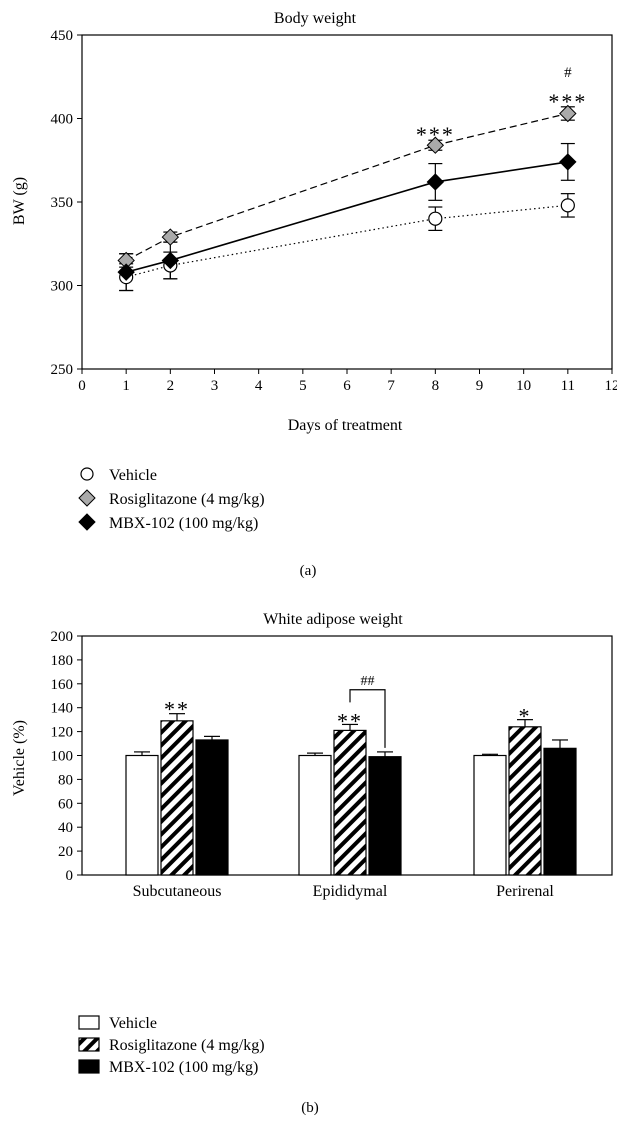  Describe the element at coordinates (19, 758) in the screenshot. I see `chart-b-ylabel: Vehicle (%)` at that location.